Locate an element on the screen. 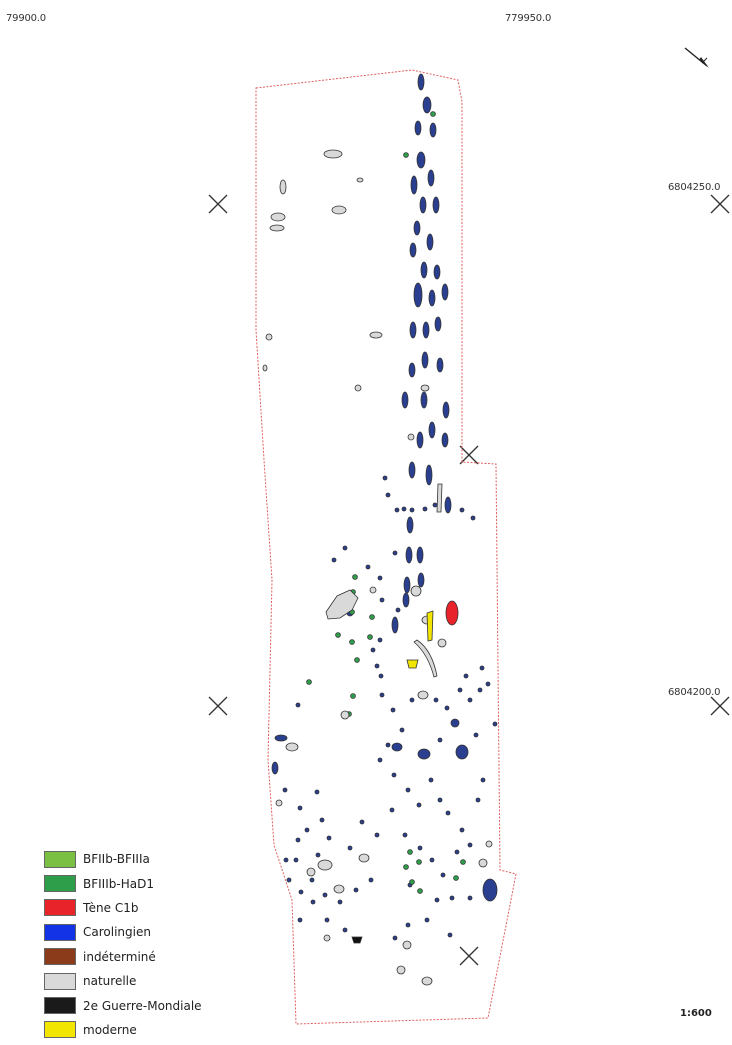 Image resolution: width=732 pixels, height=1045 pixels. map-scale: 1:600 is located at coordinates (696, 1013).